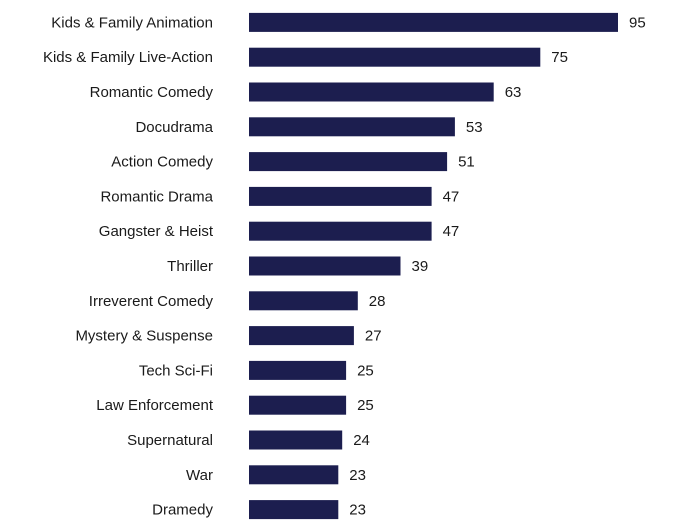 The image size is (700, 526). I want to click on value-label: 51, so click(466, 162).